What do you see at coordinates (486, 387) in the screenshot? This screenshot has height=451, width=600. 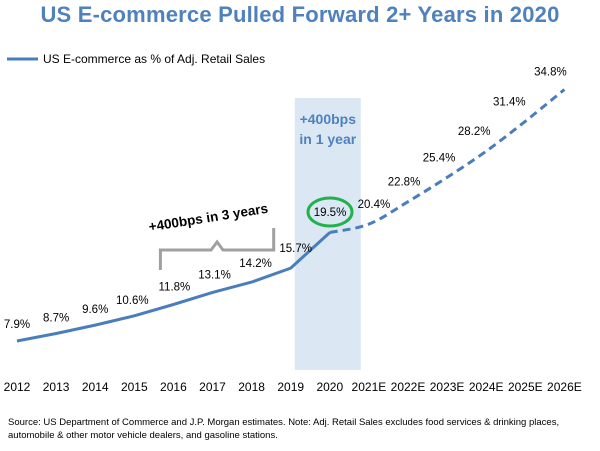 I see `x-tick-2024E: 2024E` at bounding box center [486, 387].